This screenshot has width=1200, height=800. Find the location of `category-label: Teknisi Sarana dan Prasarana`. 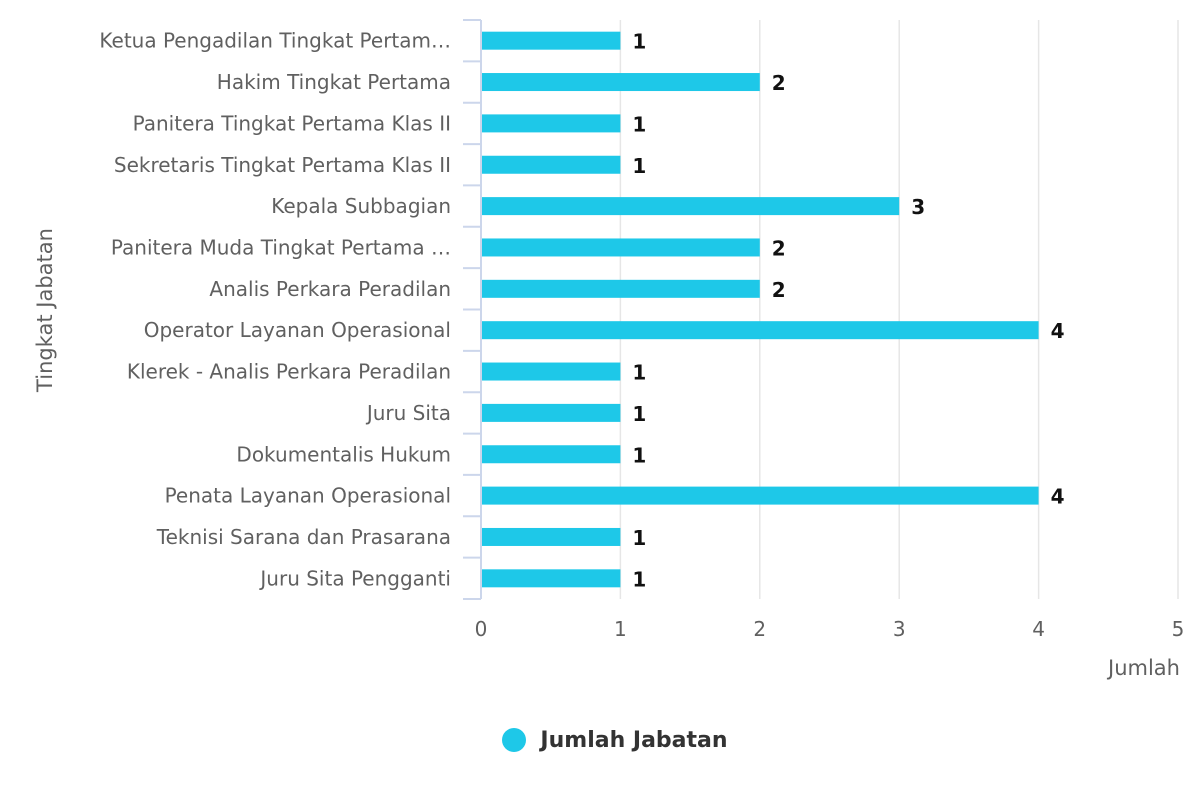

category-label: Teknisi Sarana dan Prasarana is located at coordinates (303, 537).